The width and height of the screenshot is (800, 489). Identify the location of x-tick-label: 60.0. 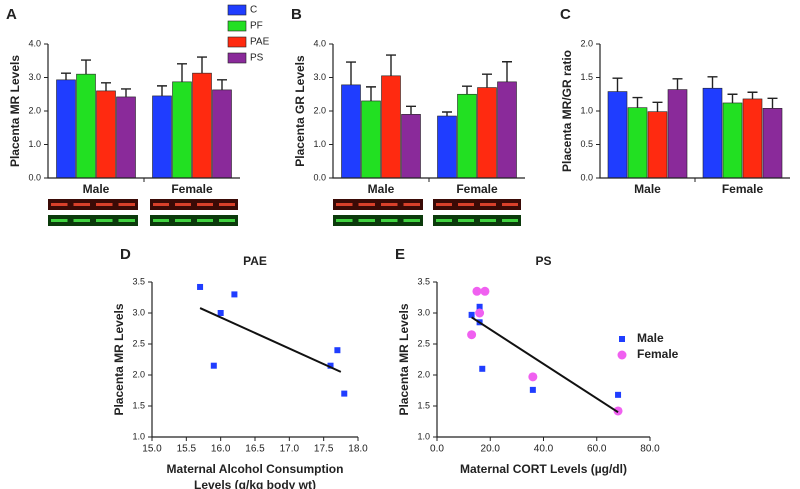
(597, 449).